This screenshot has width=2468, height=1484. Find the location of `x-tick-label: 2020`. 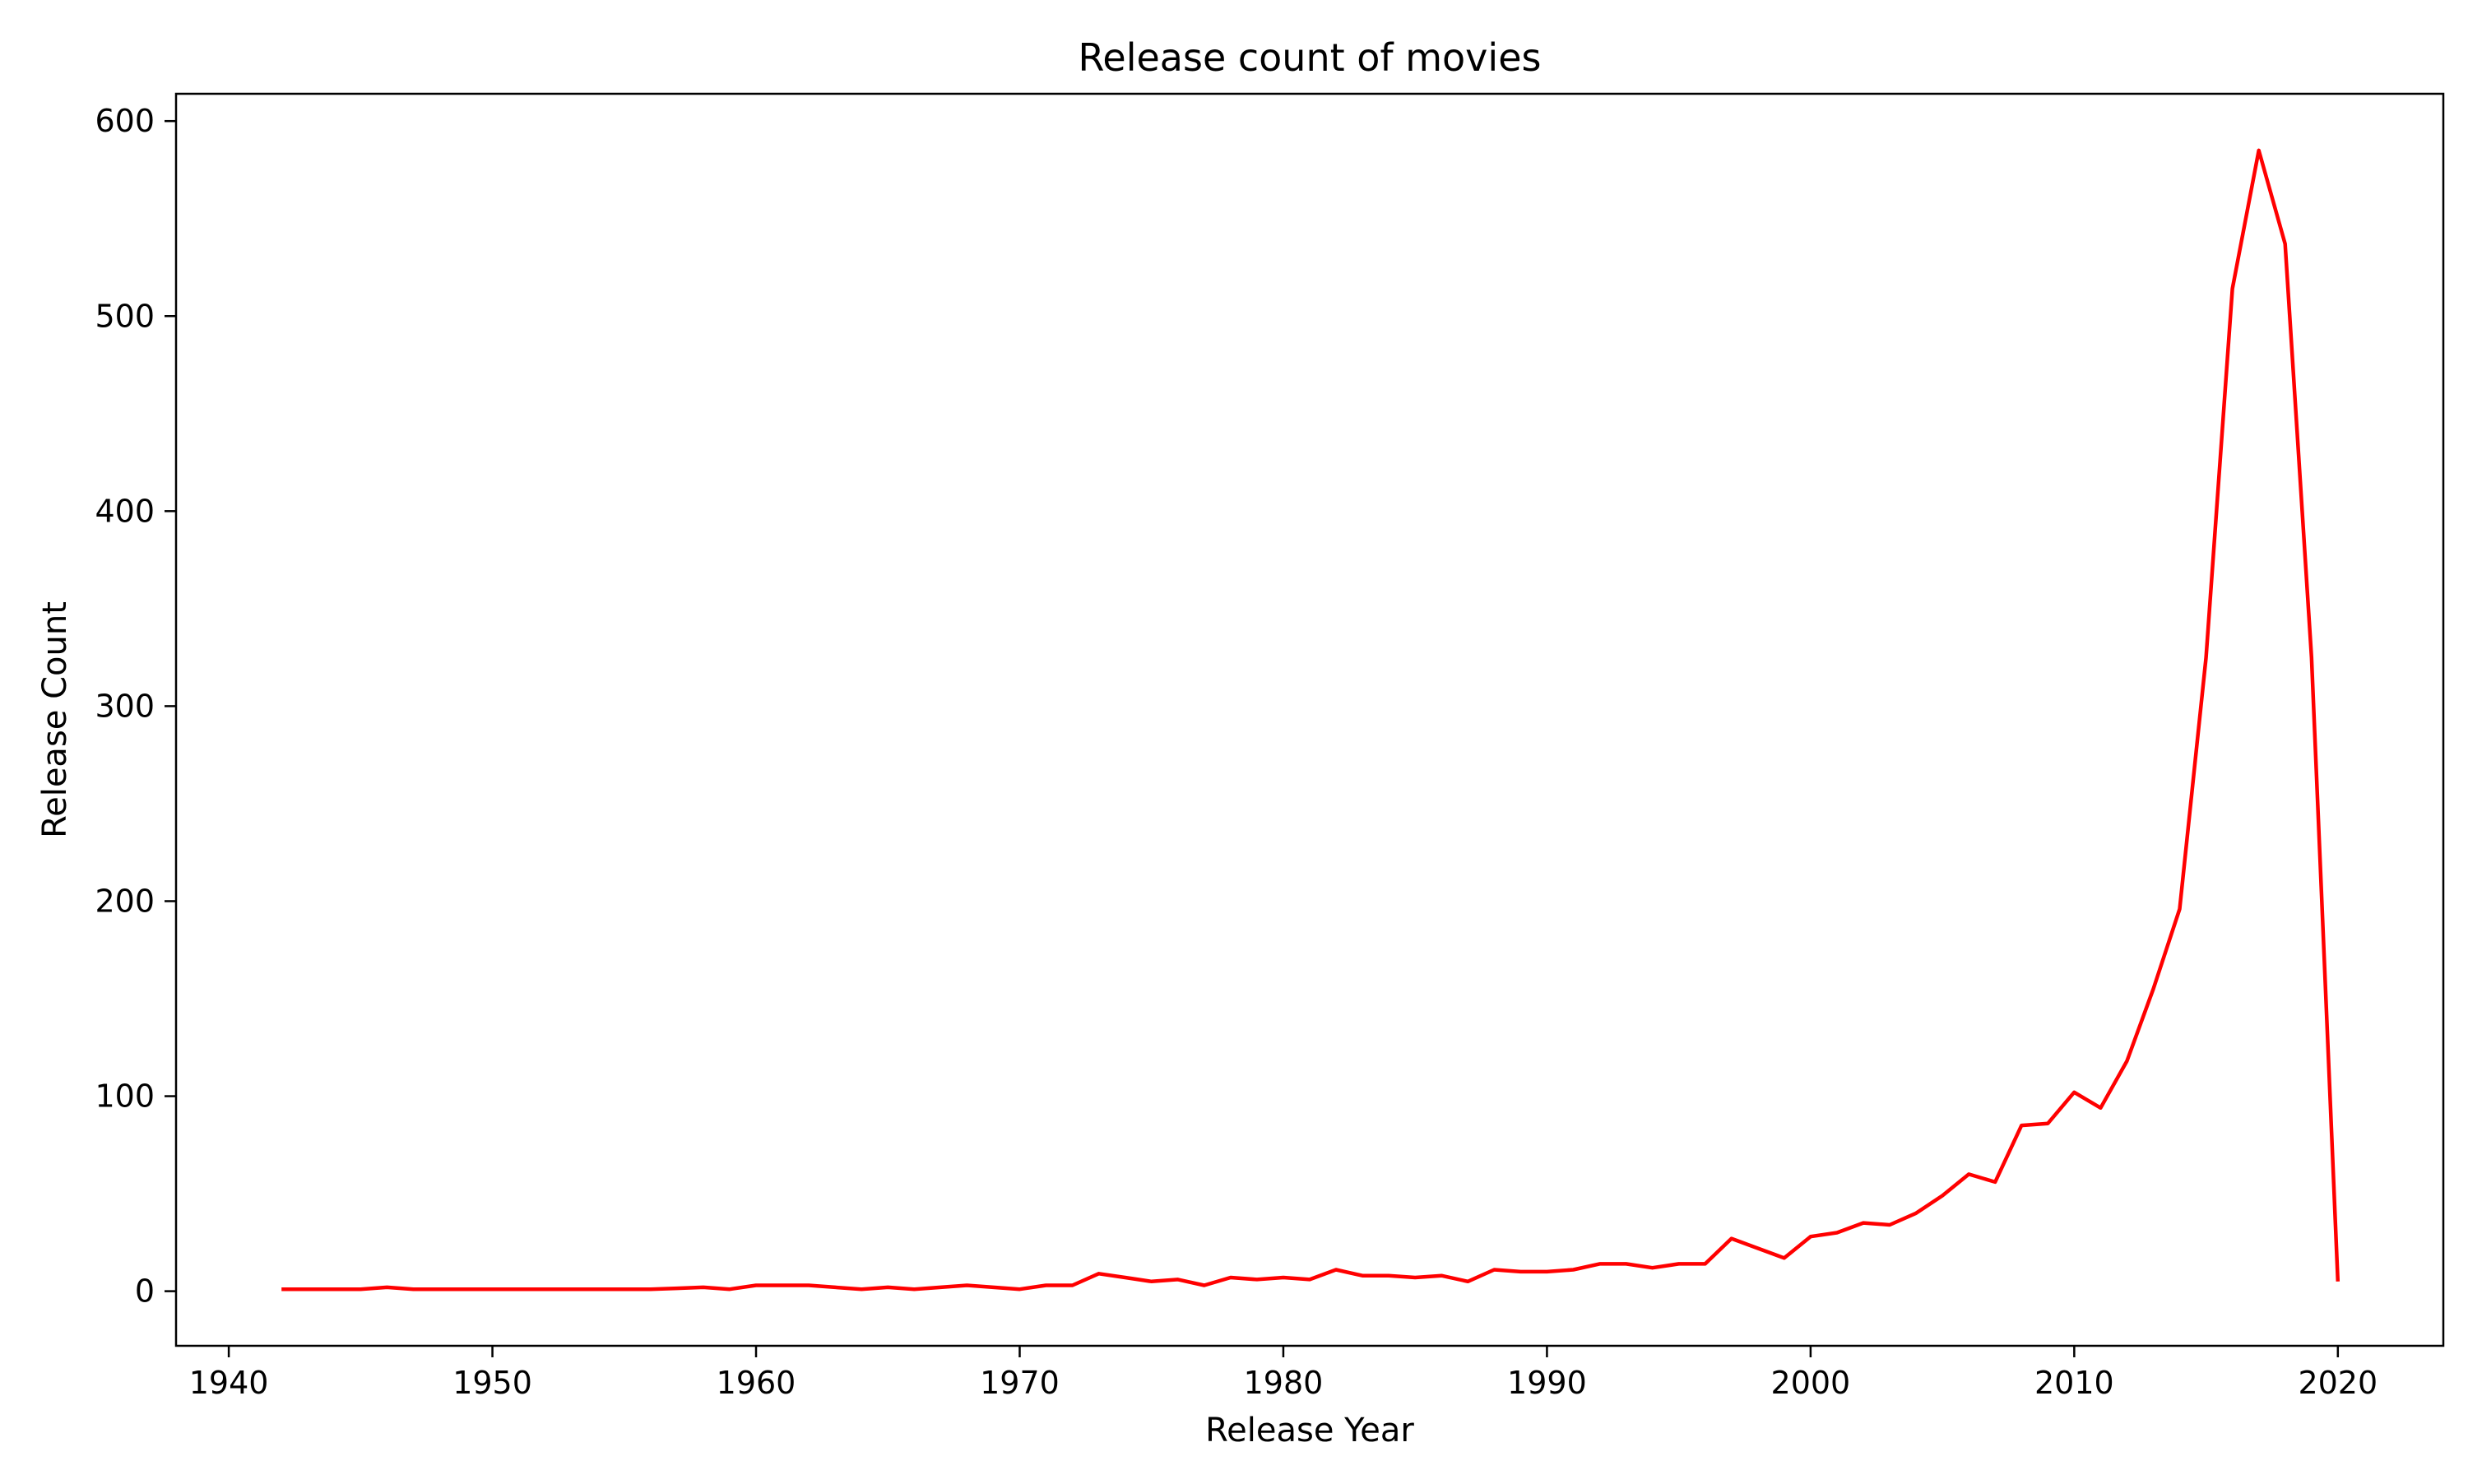

x-tick-label: 2020 is located at coordinates (2338, 1383).